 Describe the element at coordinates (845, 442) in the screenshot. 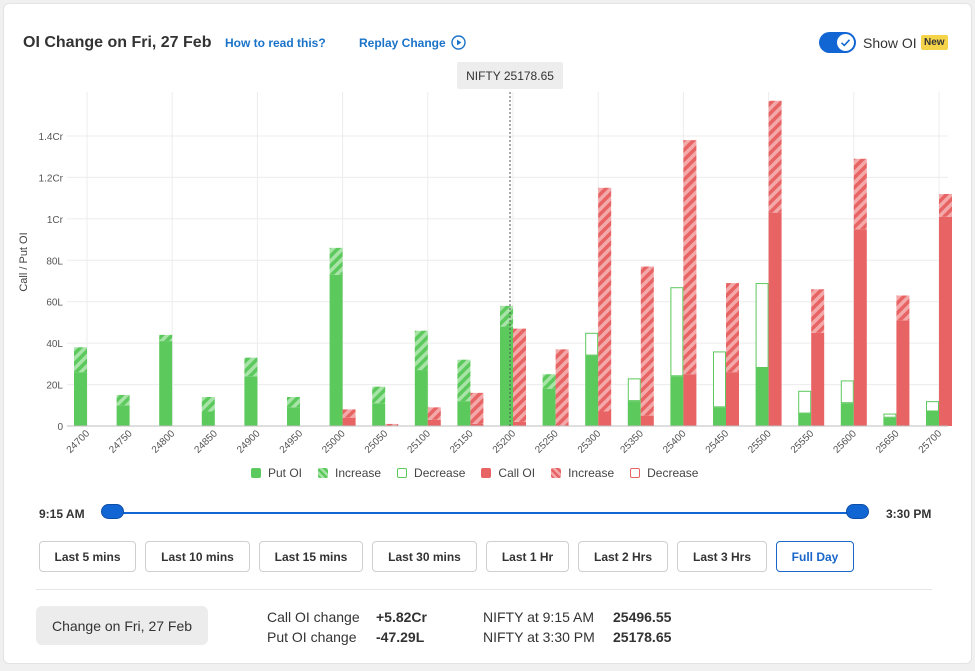

I see `x-tick-label: 25600` at that location.